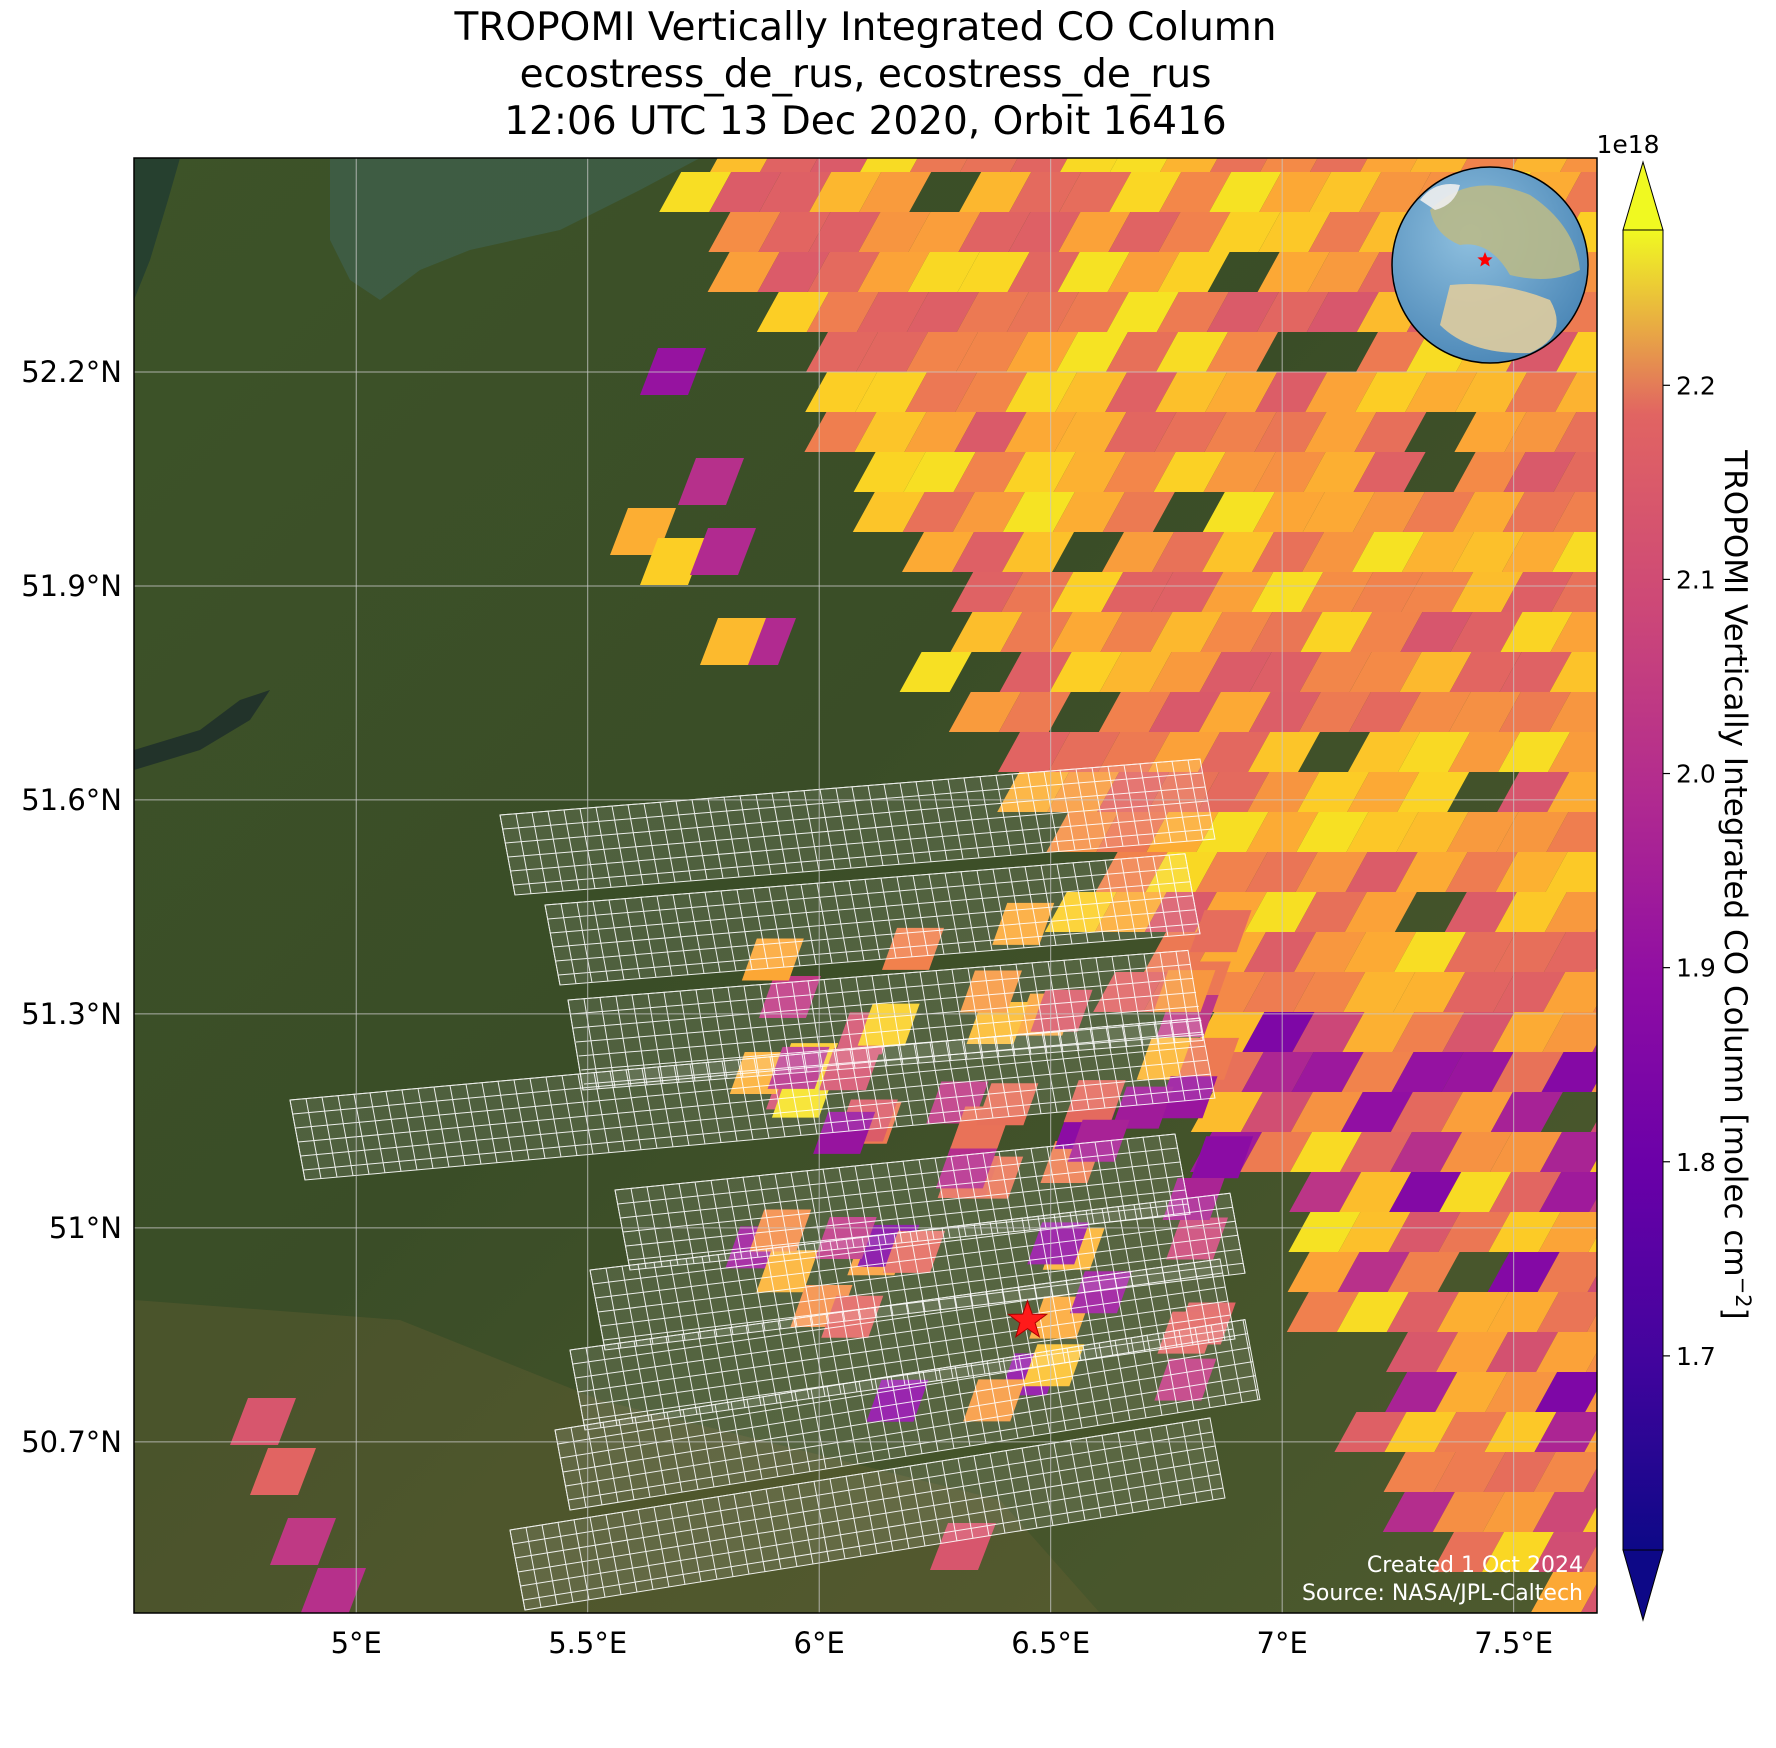 Image resolution: width=1776 pixels, height=1748 pixels. I want to click on colorbar-extend-max, so click(1643, 195).